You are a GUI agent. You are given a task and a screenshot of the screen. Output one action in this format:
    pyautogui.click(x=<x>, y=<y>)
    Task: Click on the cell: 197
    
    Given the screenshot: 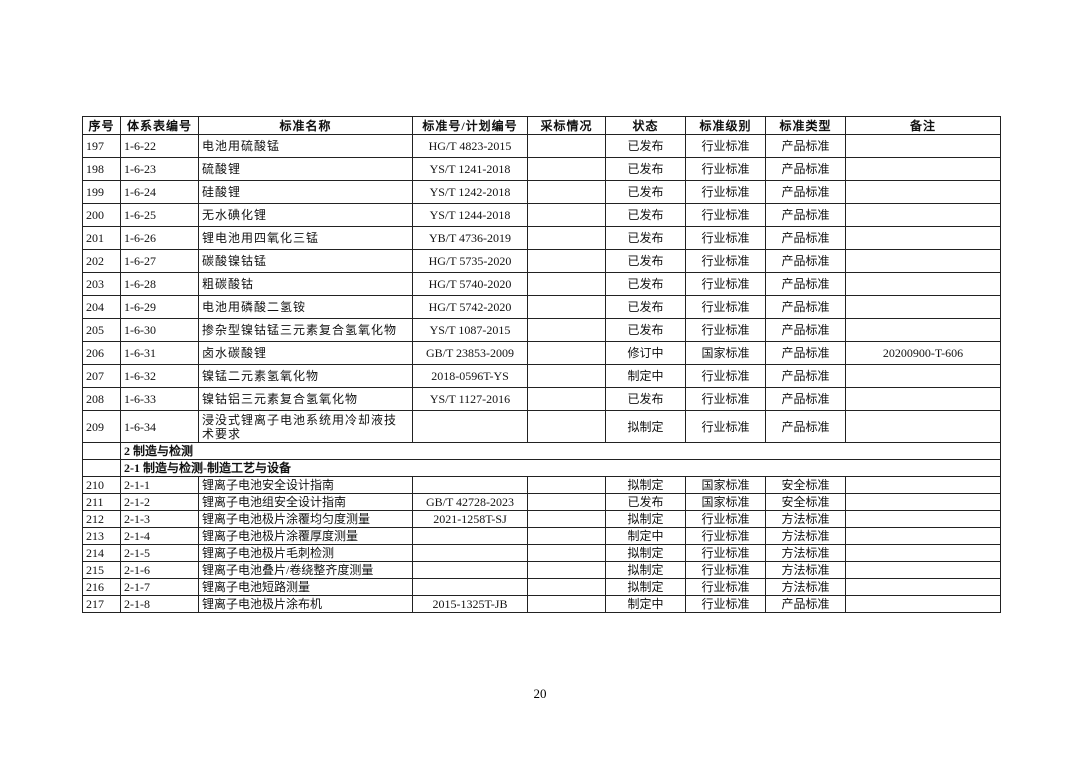 What is the action you would take?
    pyautogui.click(x=101, y=146)
    